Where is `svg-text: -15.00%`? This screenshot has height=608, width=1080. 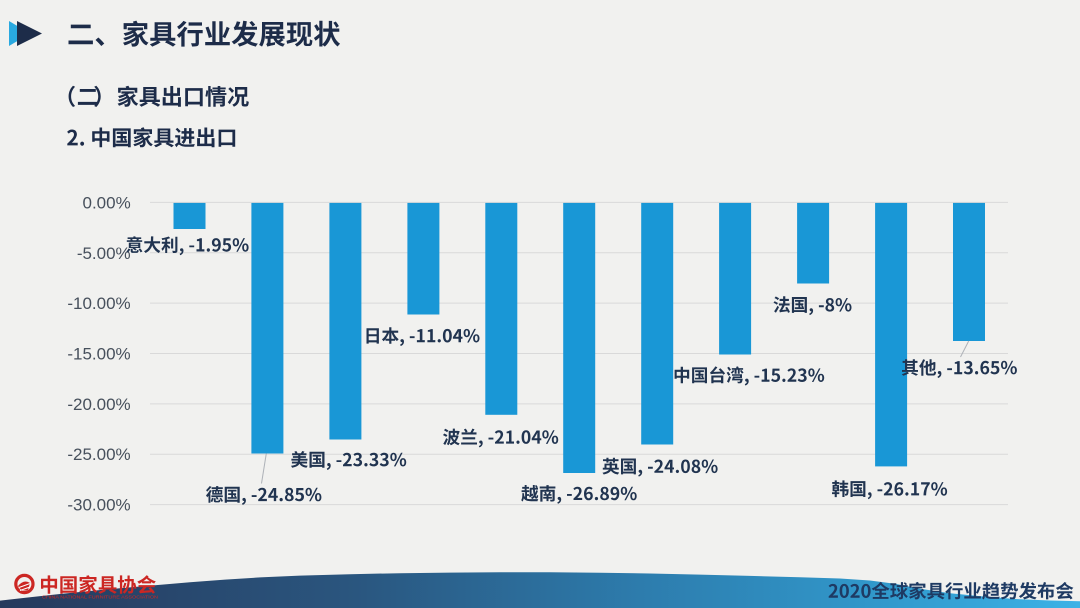 svg-text: -15.00% is located at coordinates (98, 354).